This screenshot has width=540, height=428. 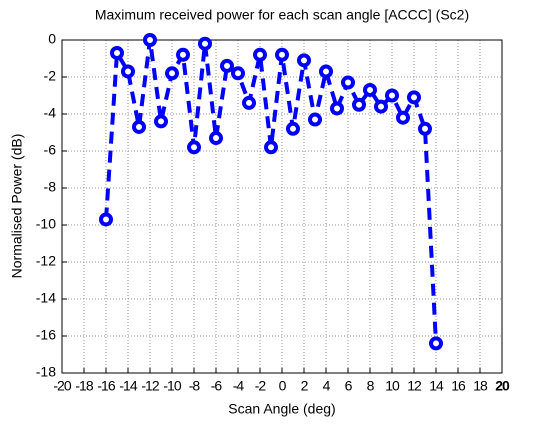 I want to click on x-tick-label: -10, so click(x=172, y=386).